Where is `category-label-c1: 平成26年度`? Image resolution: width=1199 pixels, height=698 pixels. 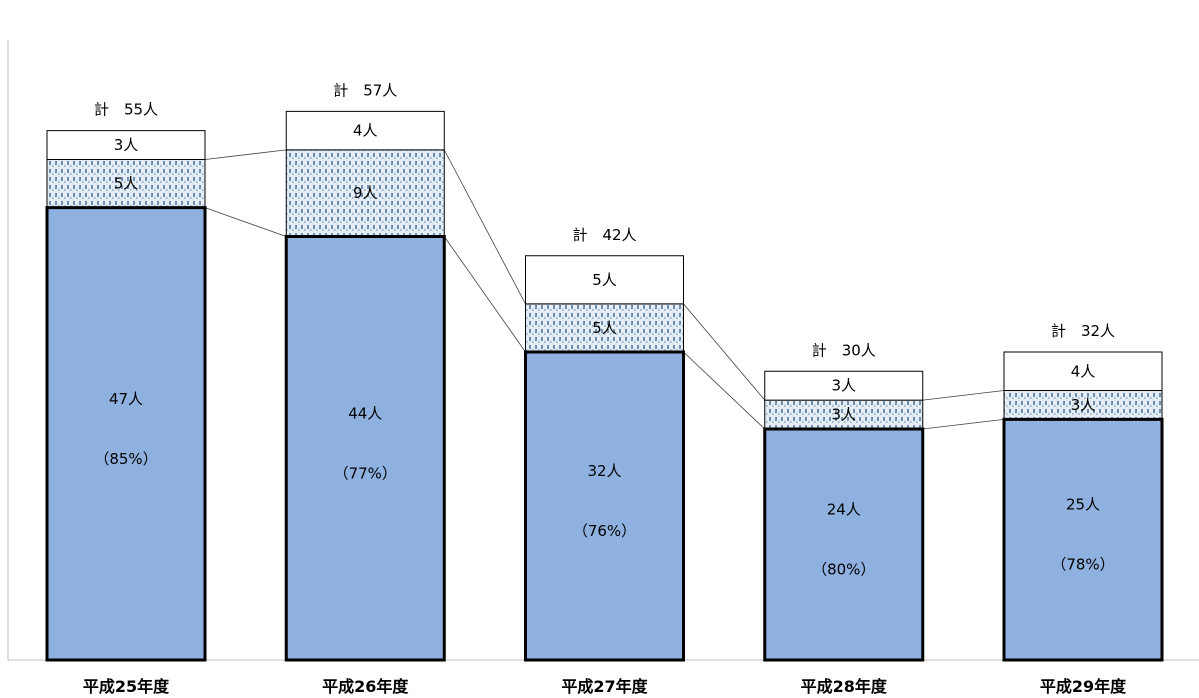
category-label-c1: 平成26年度 is located at coordinates (365, 686).